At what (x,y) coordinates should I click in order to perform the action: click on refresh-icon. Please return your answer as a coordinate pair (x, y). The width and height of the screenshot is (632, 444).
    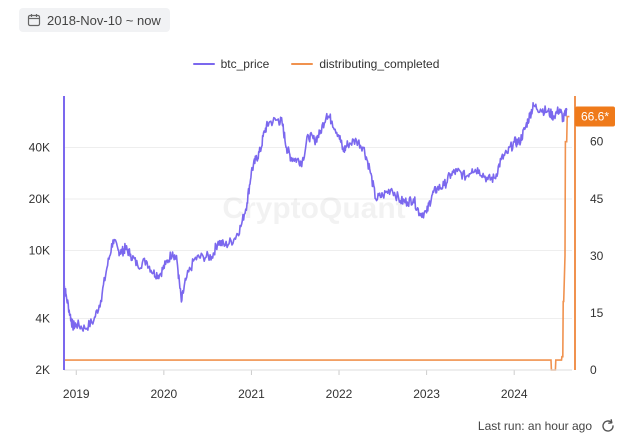
    Looking at the image, I should click on (608, 426).